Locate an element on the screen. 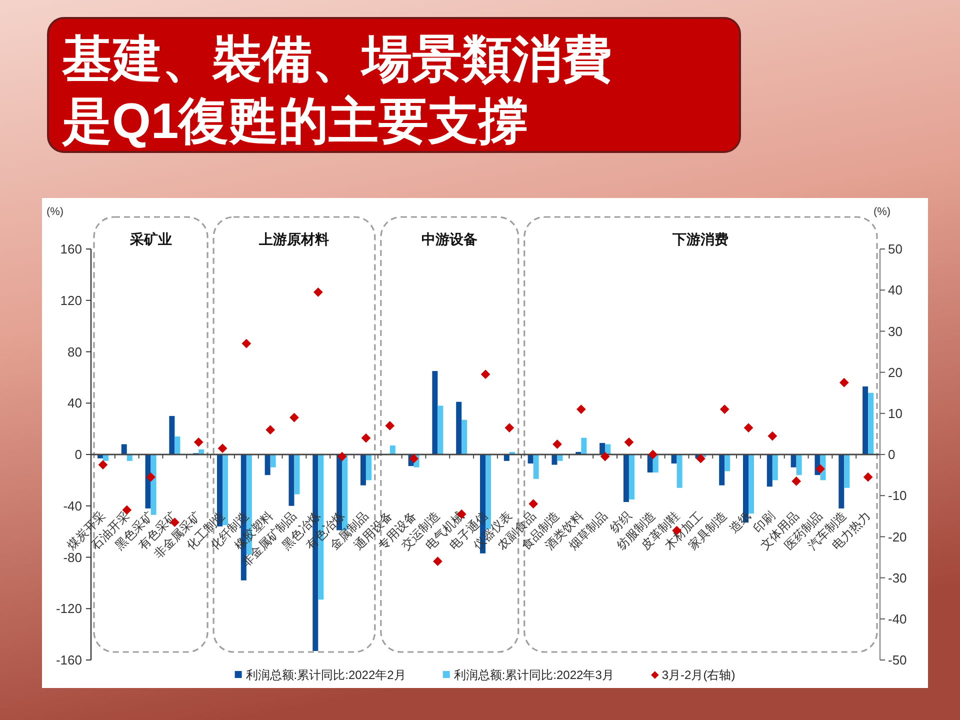 This screenshot has height=720, width=960. y2-tick-label: -50 is located at coordinates (897, 660).